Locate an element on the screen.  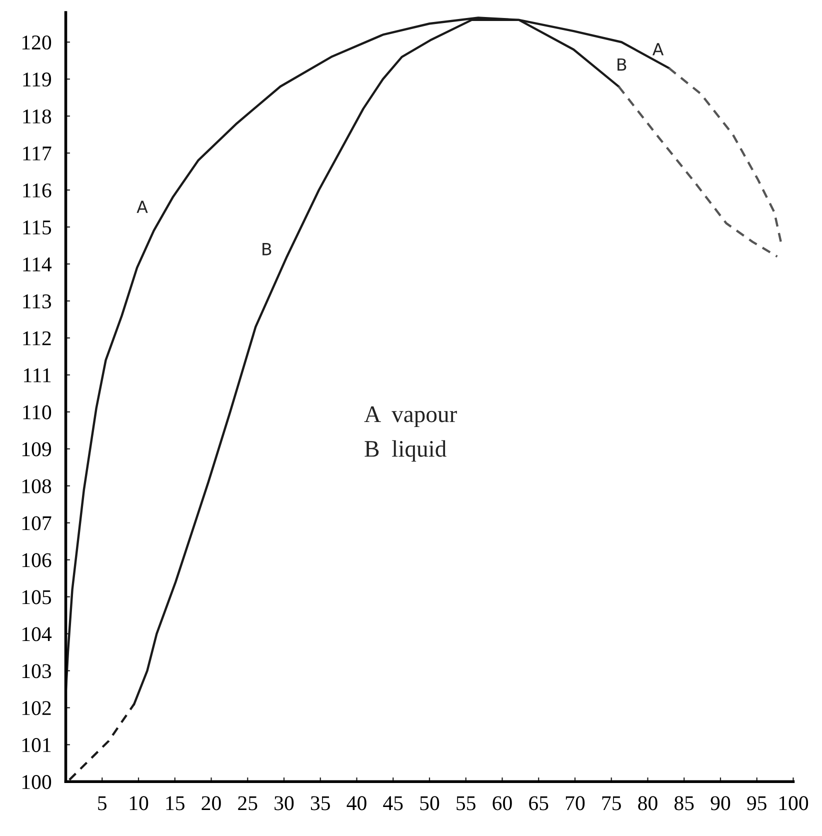
y-tick-label: 120 is located at coordinates (37, 42).